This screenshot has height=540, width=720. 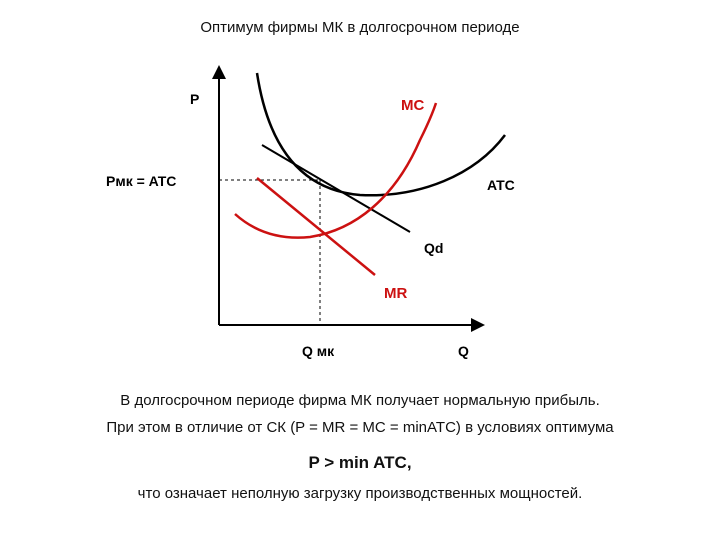 What do you see at coordinates (360, 462) in the screenshot?
I see `caption-key-condition: P > min ATC,` at bounding box center [360, 462].